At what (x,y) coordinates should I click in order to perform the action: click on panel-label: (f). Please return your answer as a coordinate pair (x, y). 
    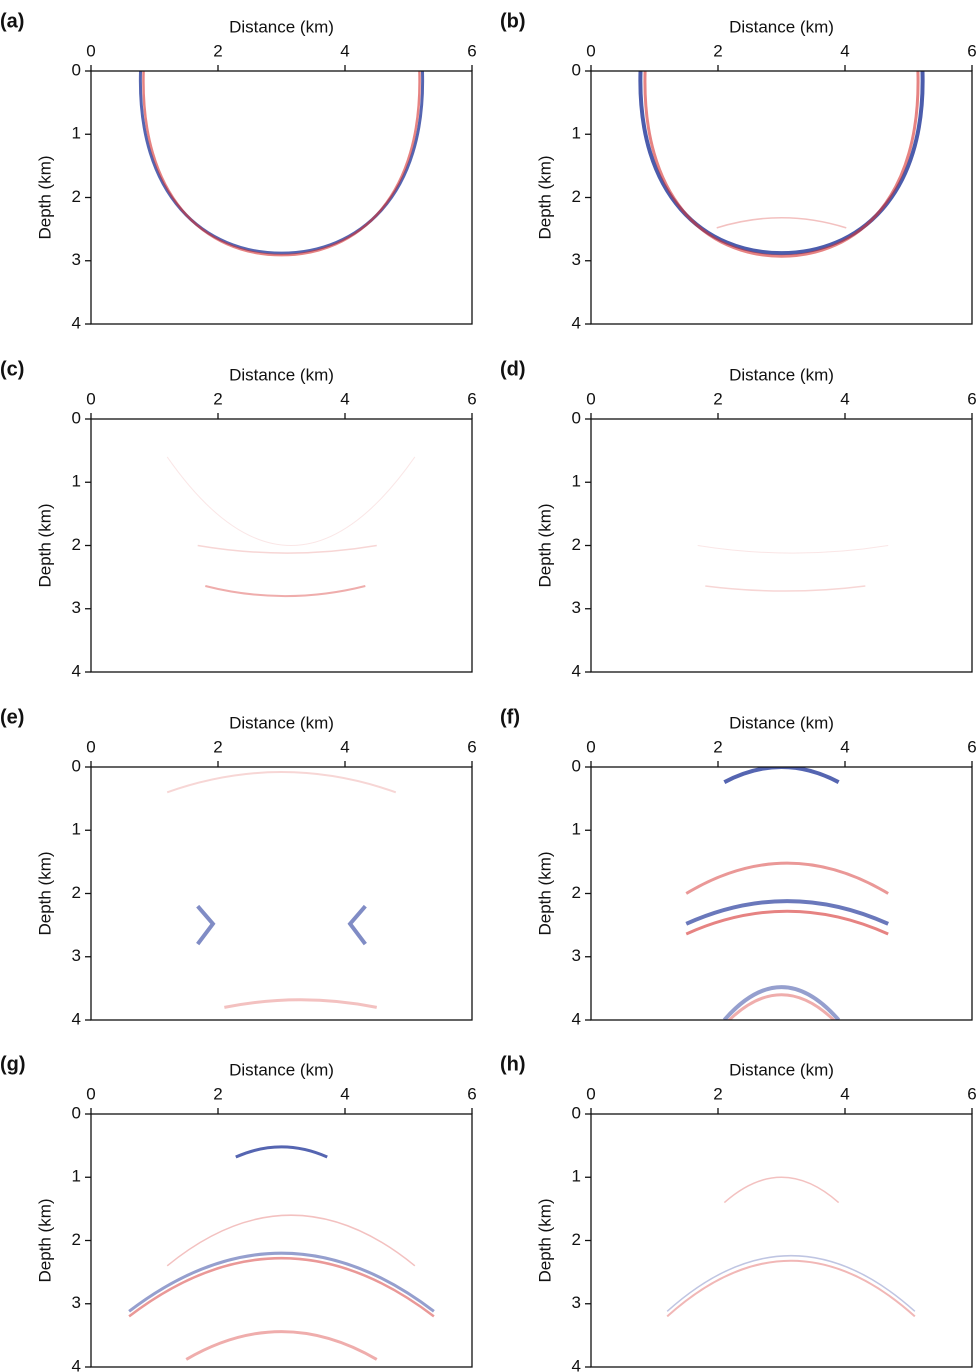
    Looking at the image, I should click on (510, 717).